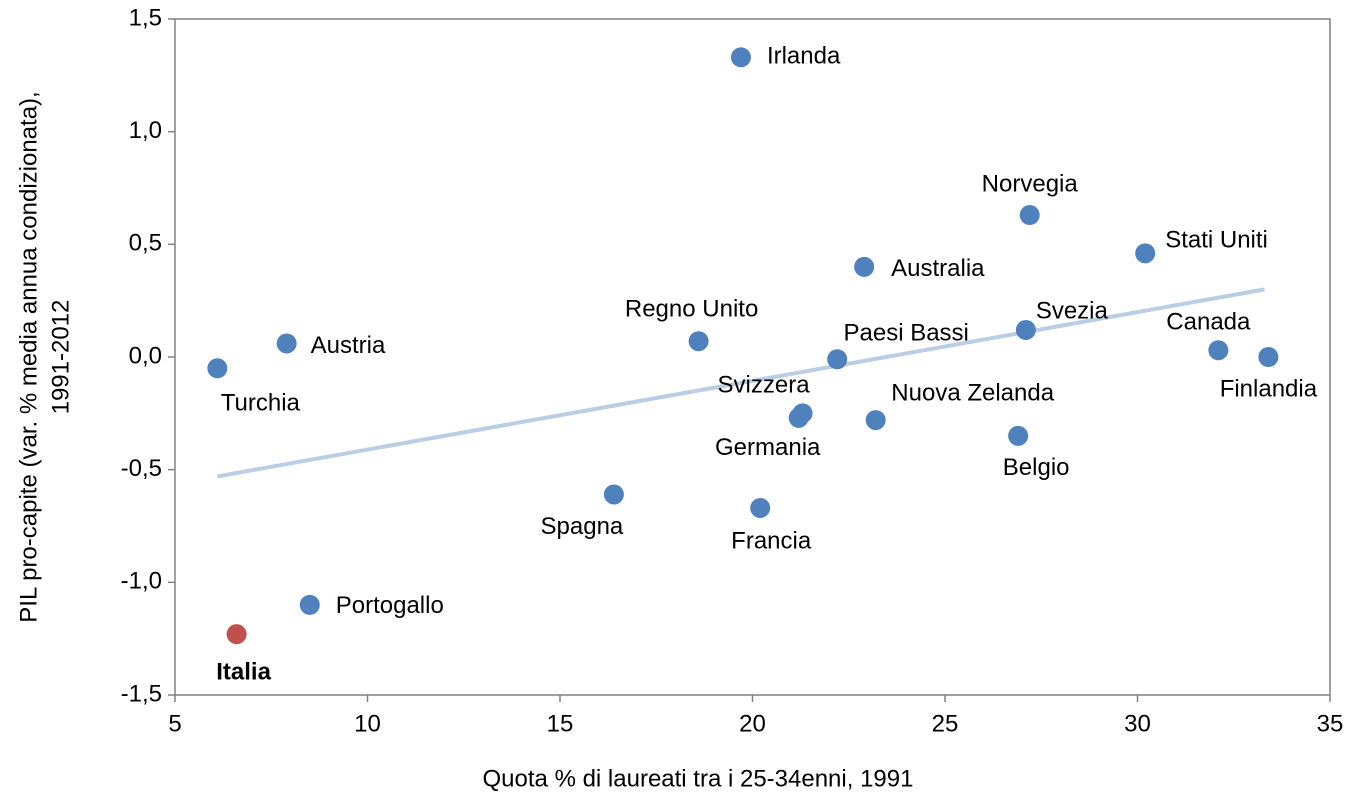  I want to click on point-label: Norvegia, so click(1030, 183).